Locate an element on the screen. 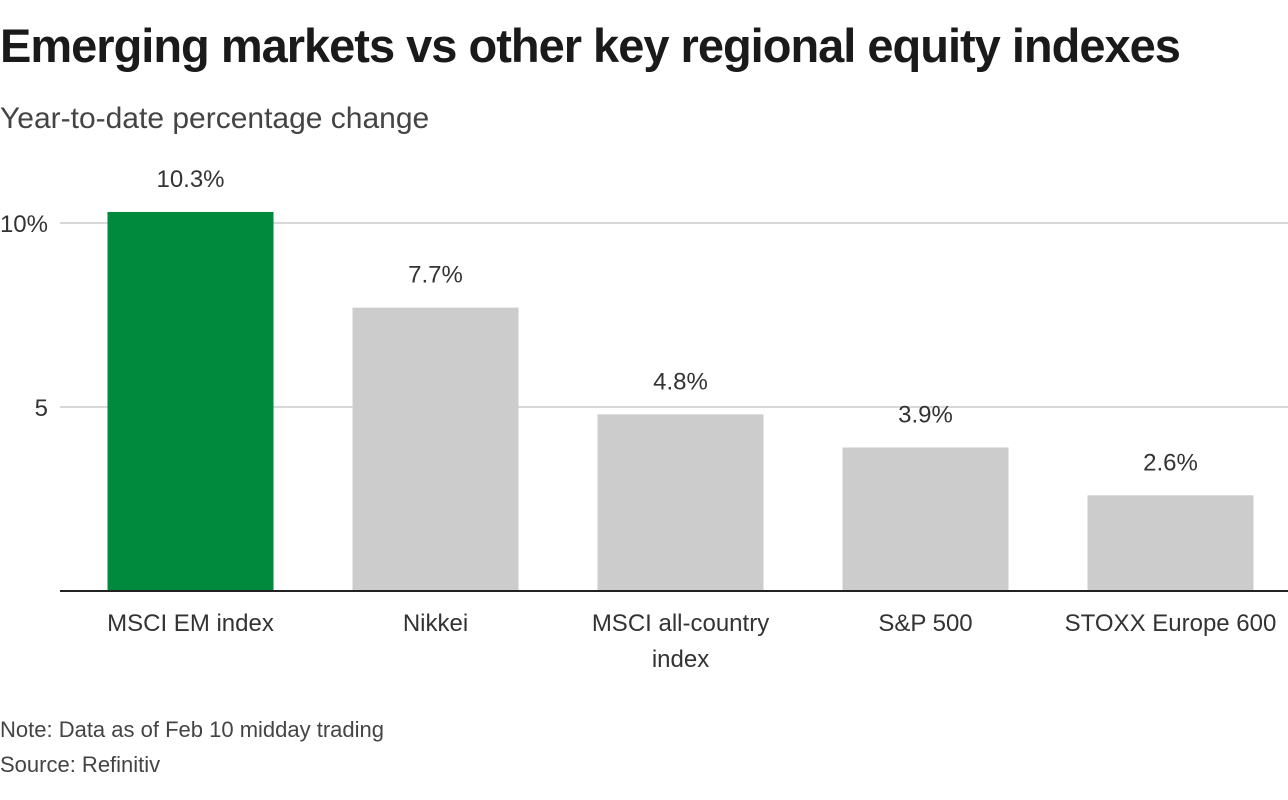  bar-value-label: 2.6% is located at coordinates (1170, 462).